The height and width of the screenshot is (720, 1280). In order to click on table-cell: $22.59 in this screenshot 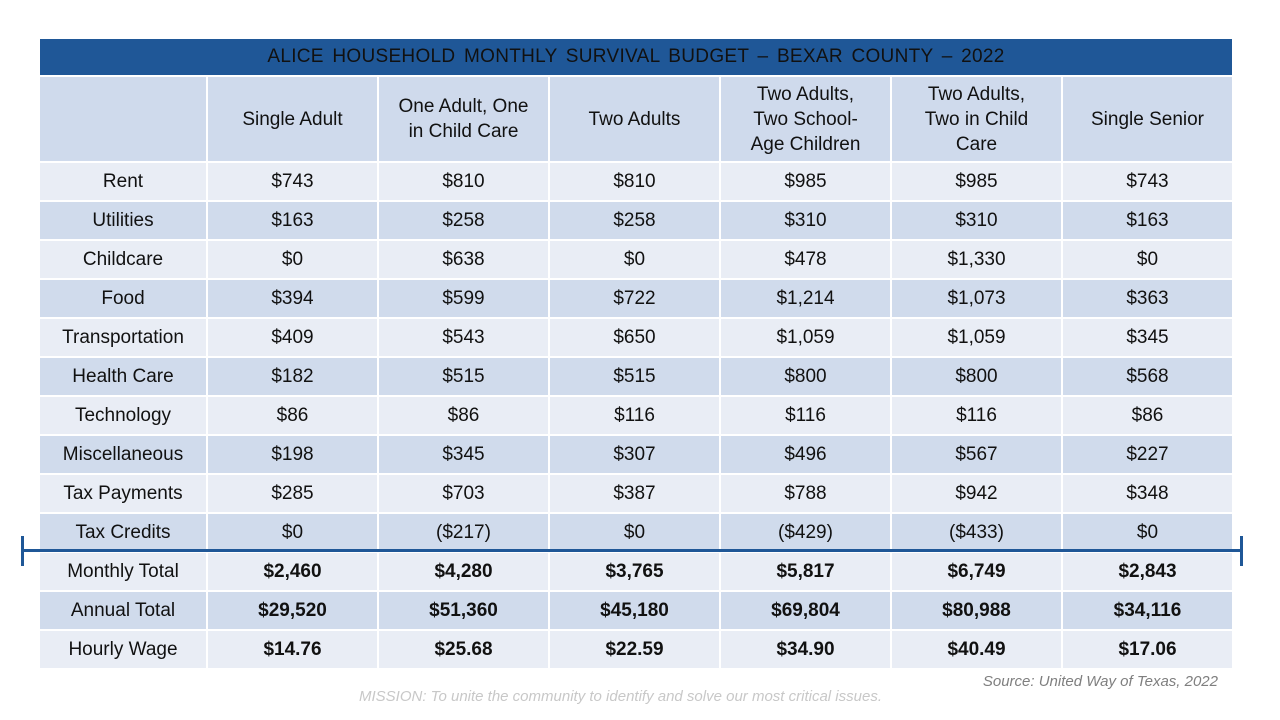, I will do `click(634, 649)`.